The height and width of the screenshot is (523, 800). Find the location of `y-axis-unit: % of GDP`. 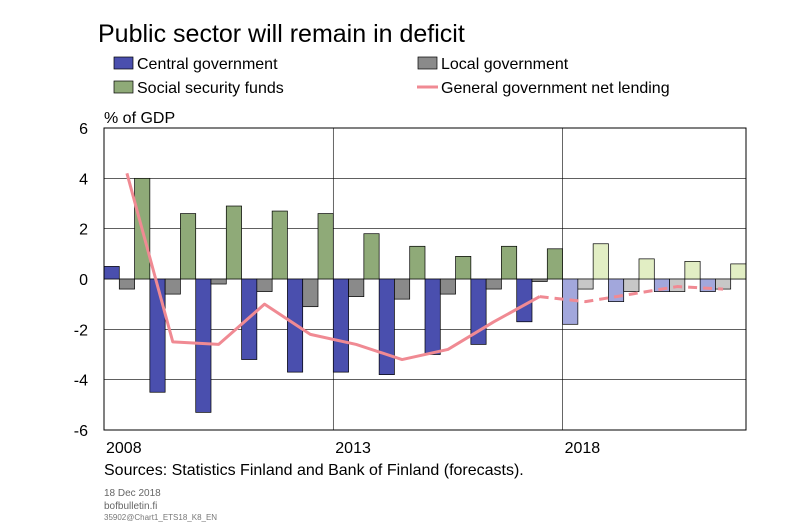

y-axis-unit: % of GDP is located at coordinates (139, 118).